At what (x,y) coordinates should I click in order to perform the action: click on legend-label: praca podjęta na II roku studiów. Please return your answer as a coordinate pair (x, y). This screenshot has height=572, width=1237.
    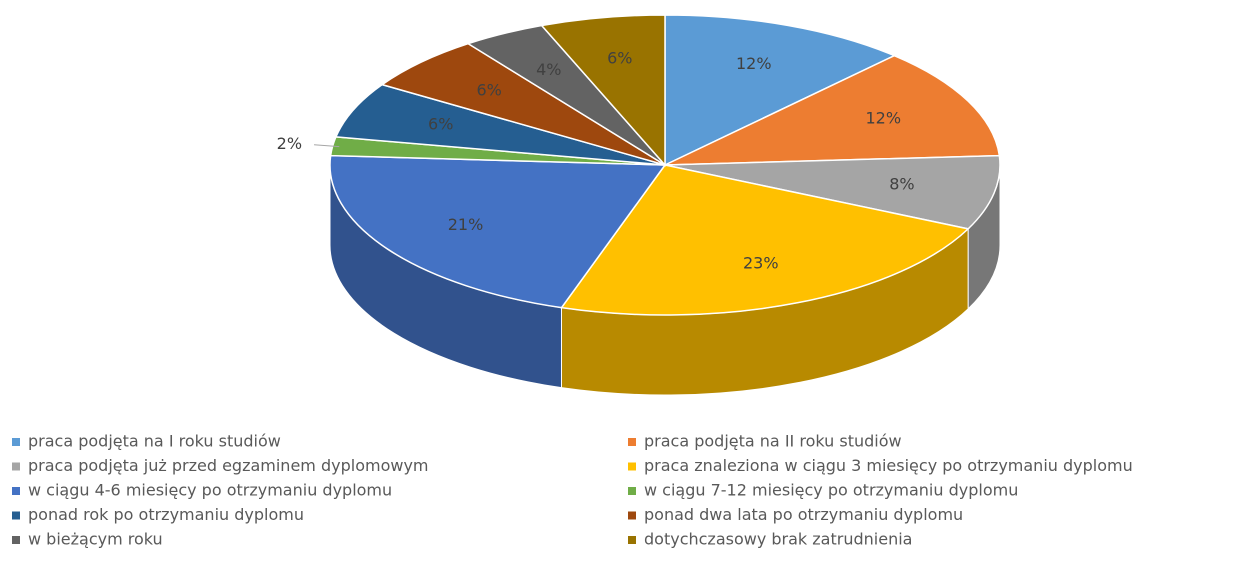
    Looking at the image, I should click on (773, 441).